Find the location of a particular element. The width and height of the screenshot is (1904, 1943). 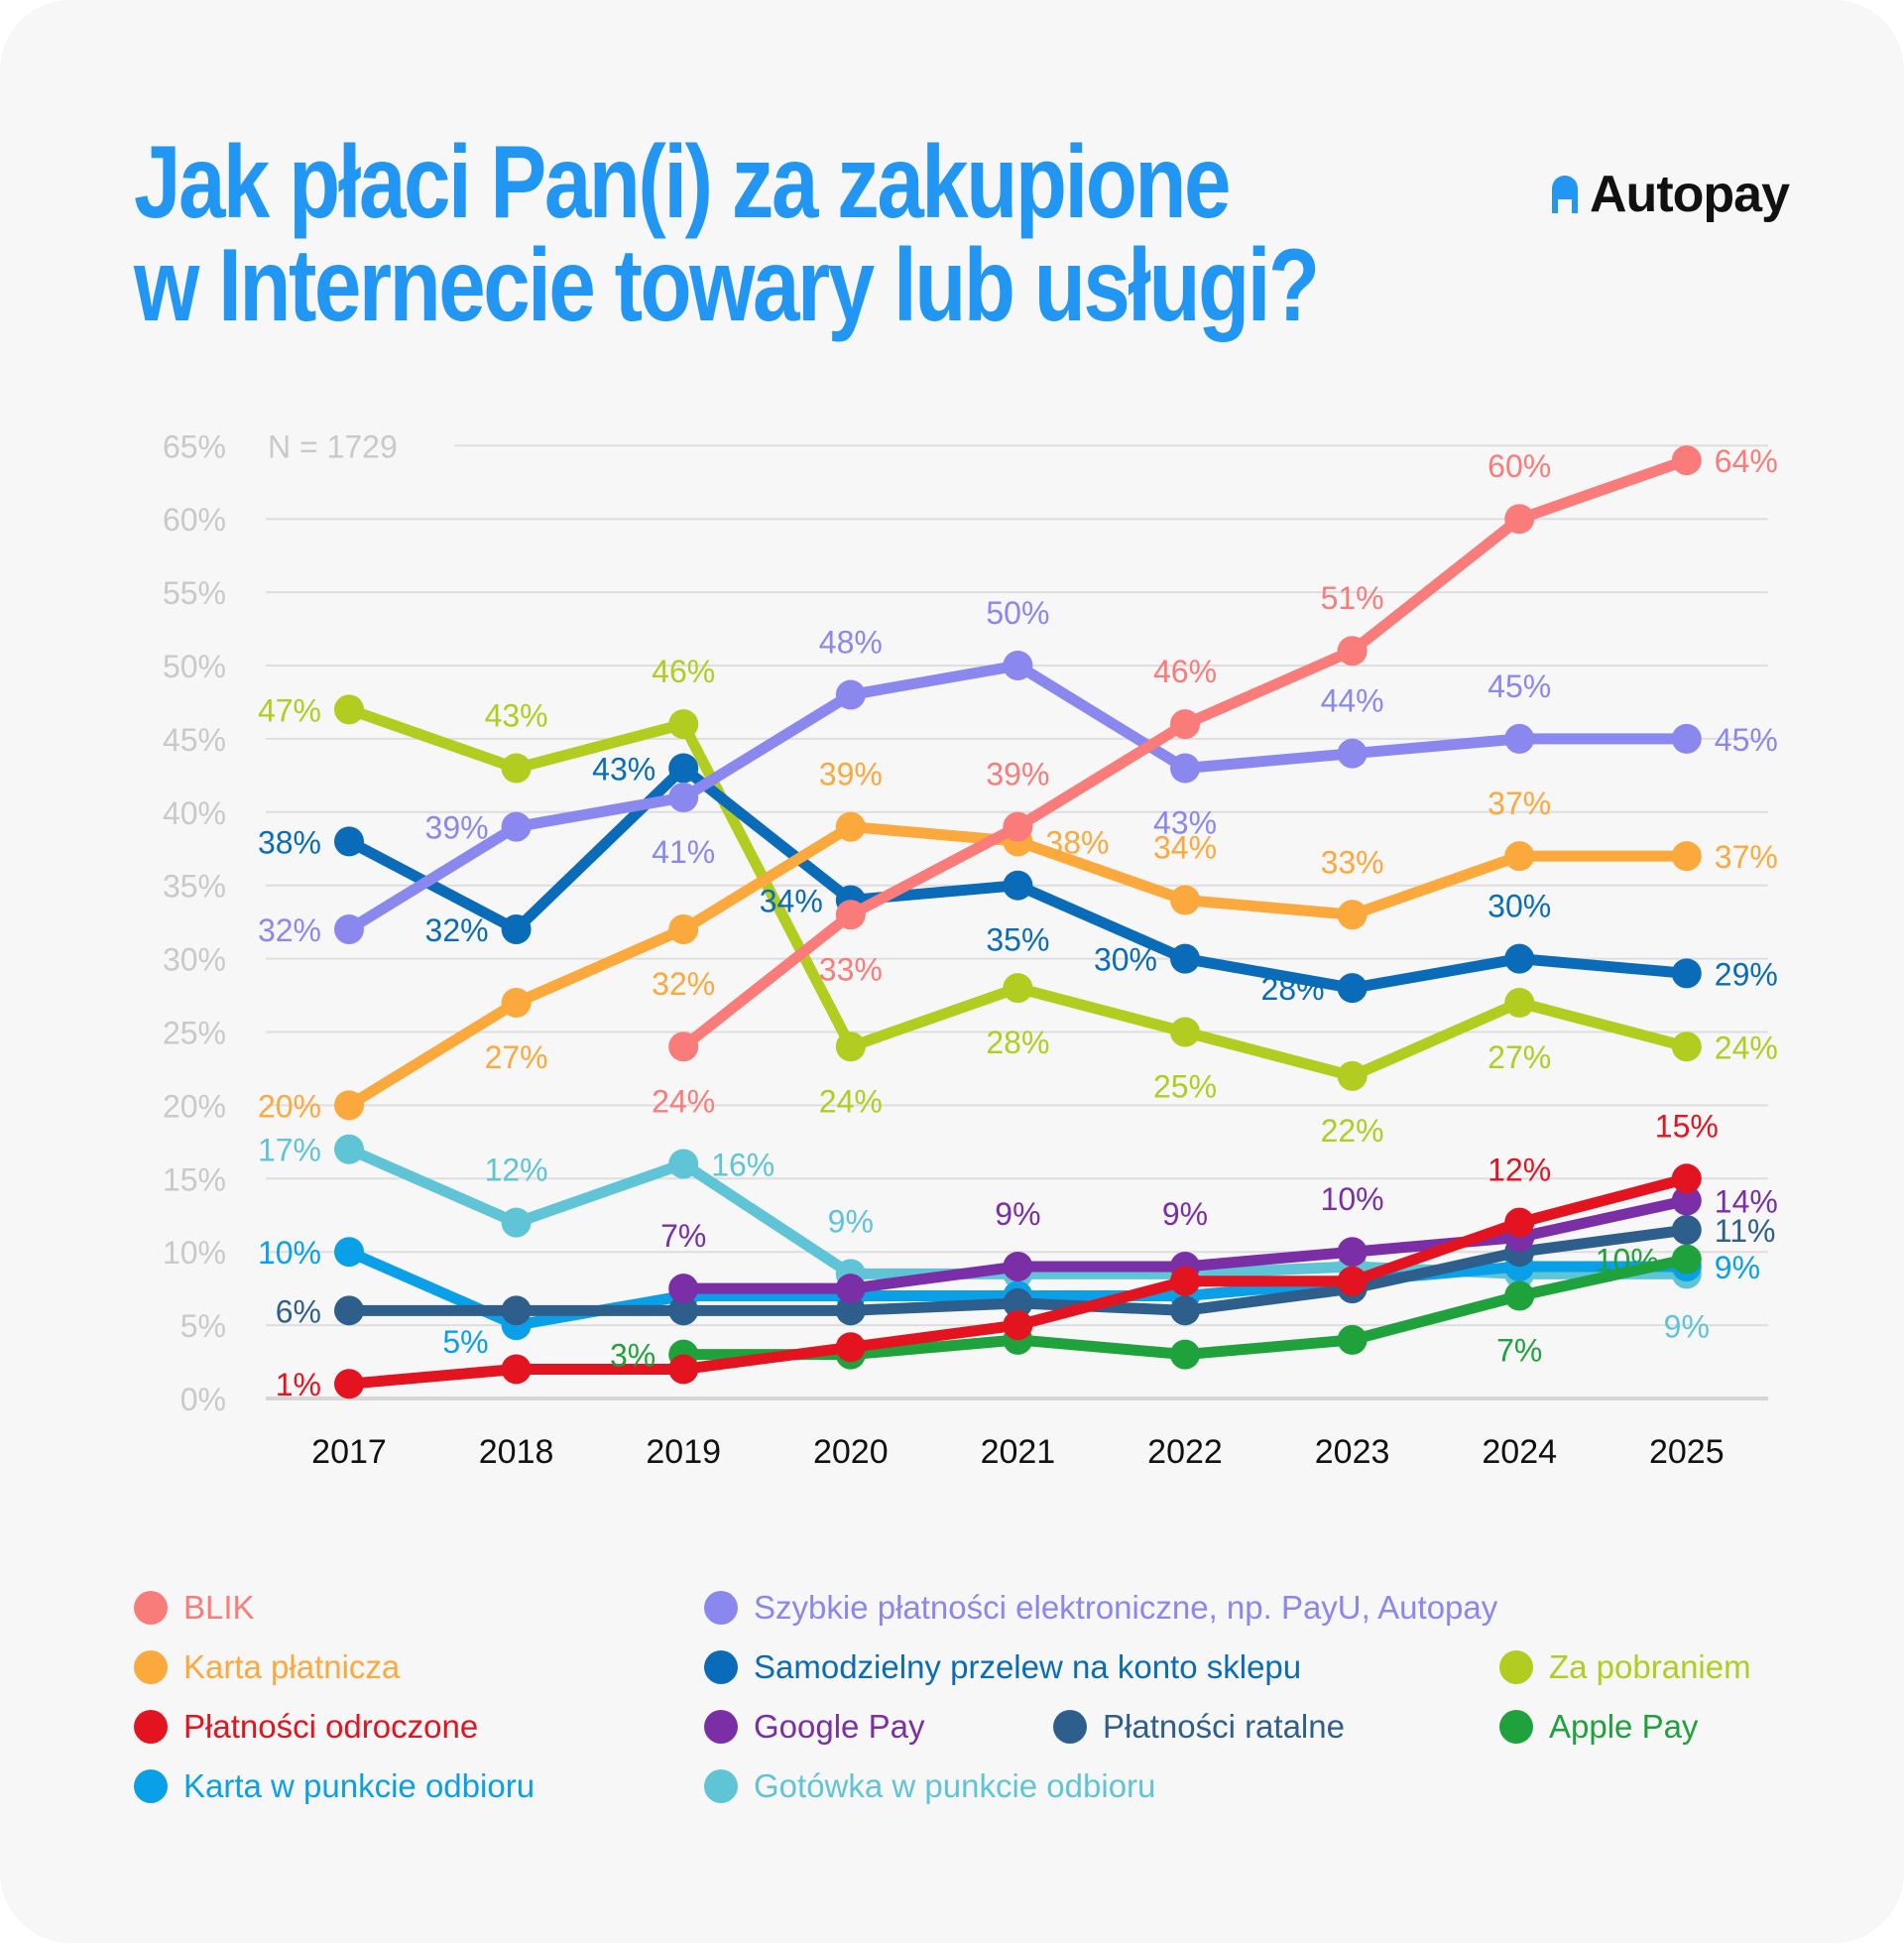

data-label-platnosci-ratalne: 6% is located at coordinates (298, 1311).